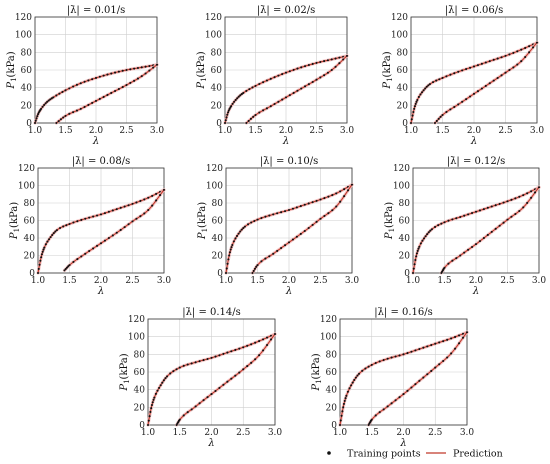 This screenshot has width=550, height=464. Describe the element at coordinates (390, 221) in the screenshot. I see `y-axis-label: P1(kPa)` at that location.